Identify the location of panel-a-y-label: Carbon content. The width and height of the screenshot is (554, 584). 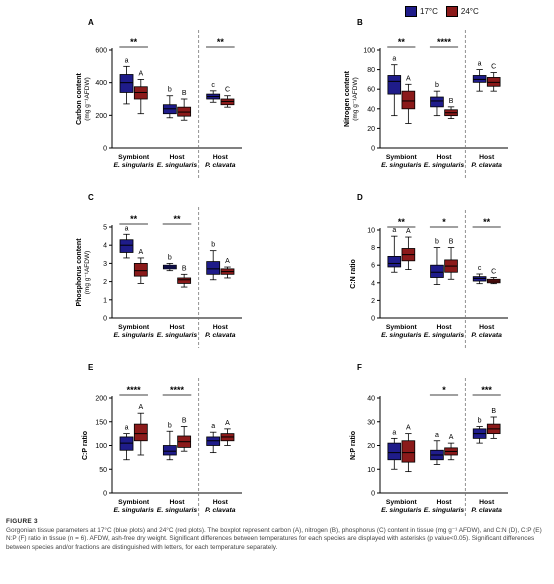
(79, 98).